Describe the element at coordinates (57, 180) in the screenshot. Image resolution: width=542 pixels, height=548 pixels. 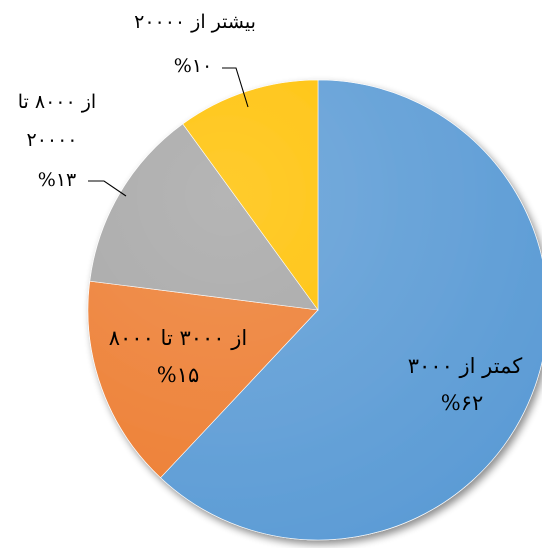
I see `slice-value-2: %۱۳` at that location.